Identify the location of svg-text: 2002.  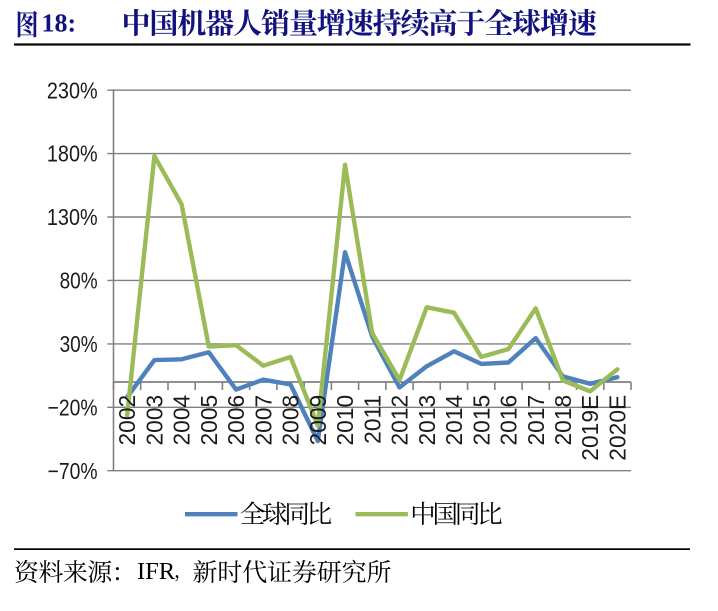
(127, 420).